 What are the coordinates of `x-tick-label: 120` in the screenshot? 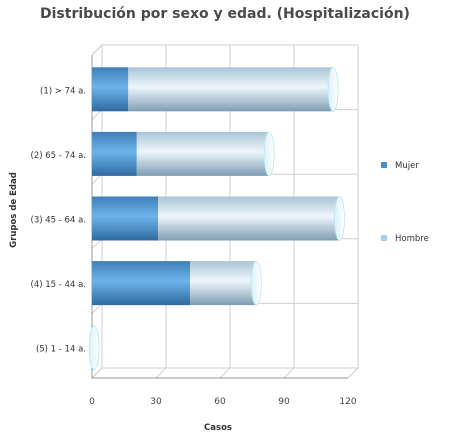 It's located at (347, 402).